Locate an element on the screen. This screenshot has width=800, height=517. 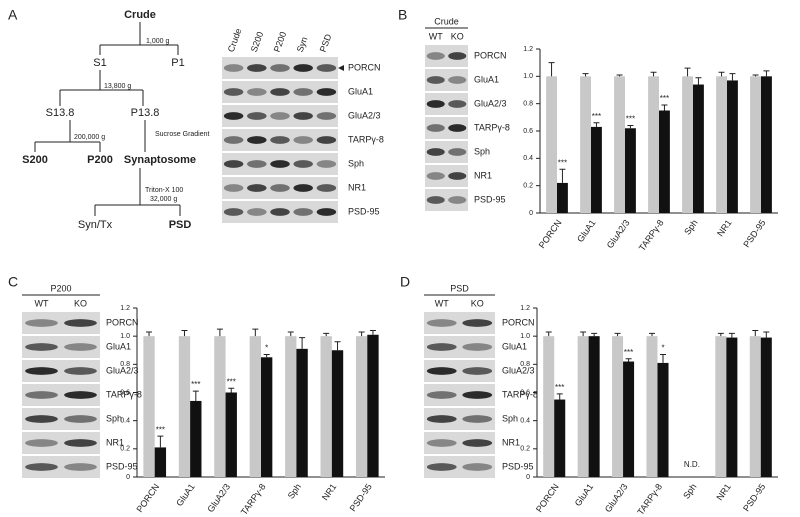
blot-row-label: PORCN is located at coordinates (364, 67).